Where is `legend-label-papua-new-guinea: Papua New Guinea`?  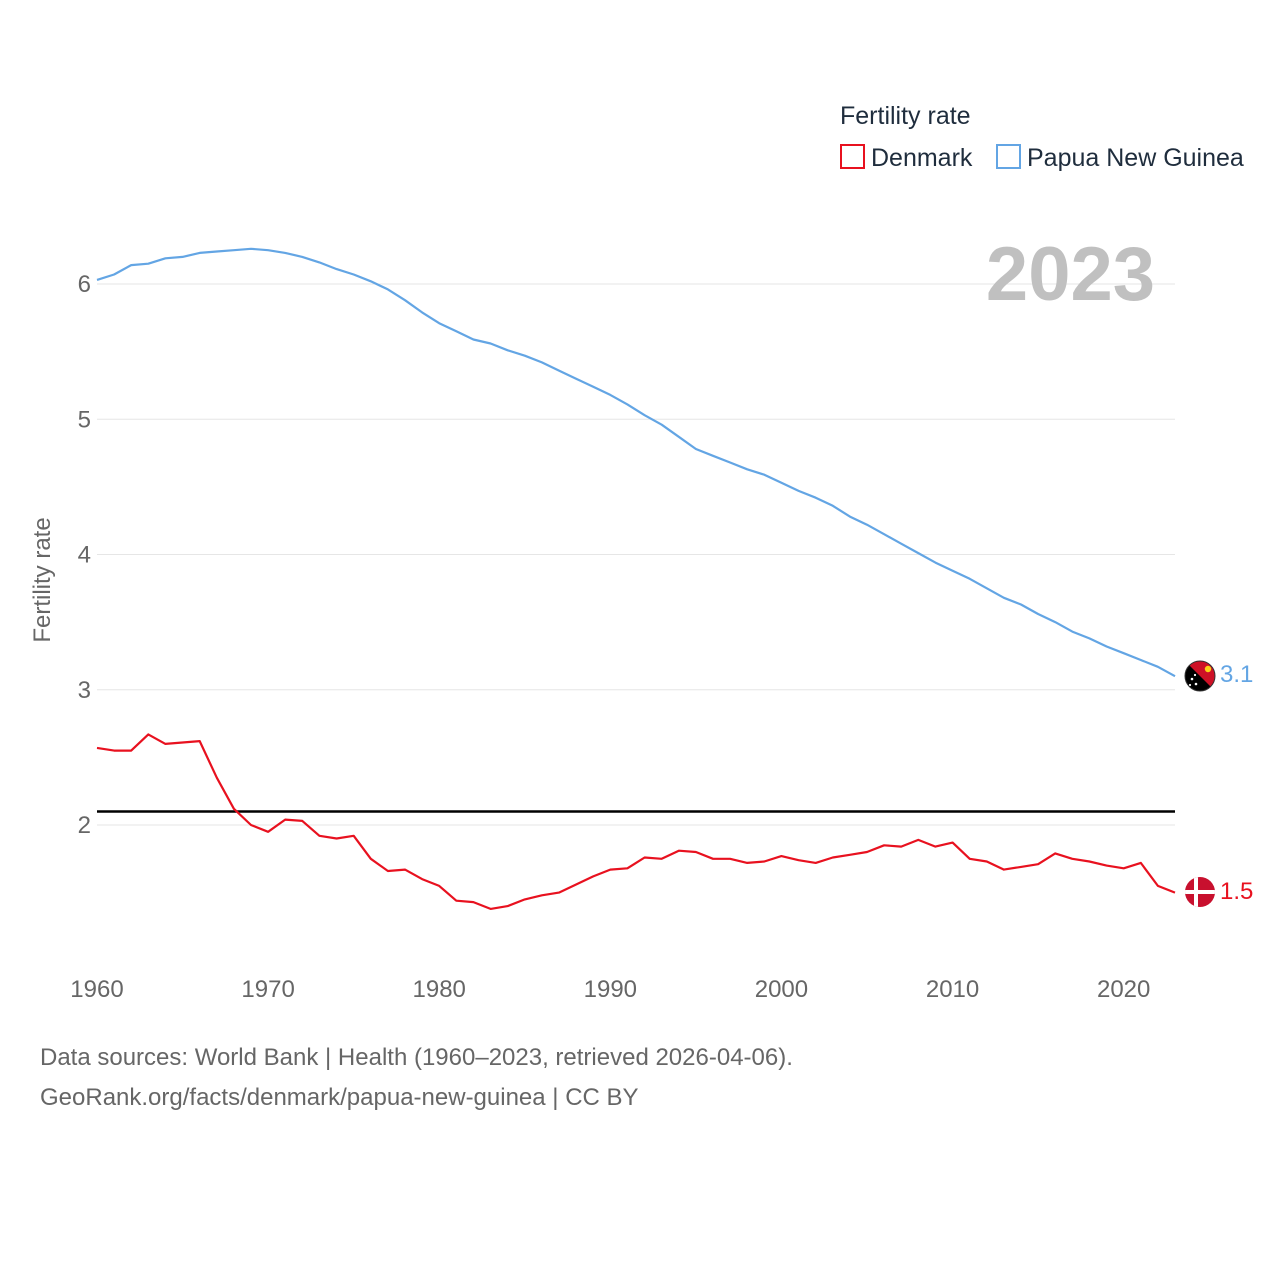 legend-label-papua-new-guinea: Papua New Guinea is located at coordinates (1135, 158).